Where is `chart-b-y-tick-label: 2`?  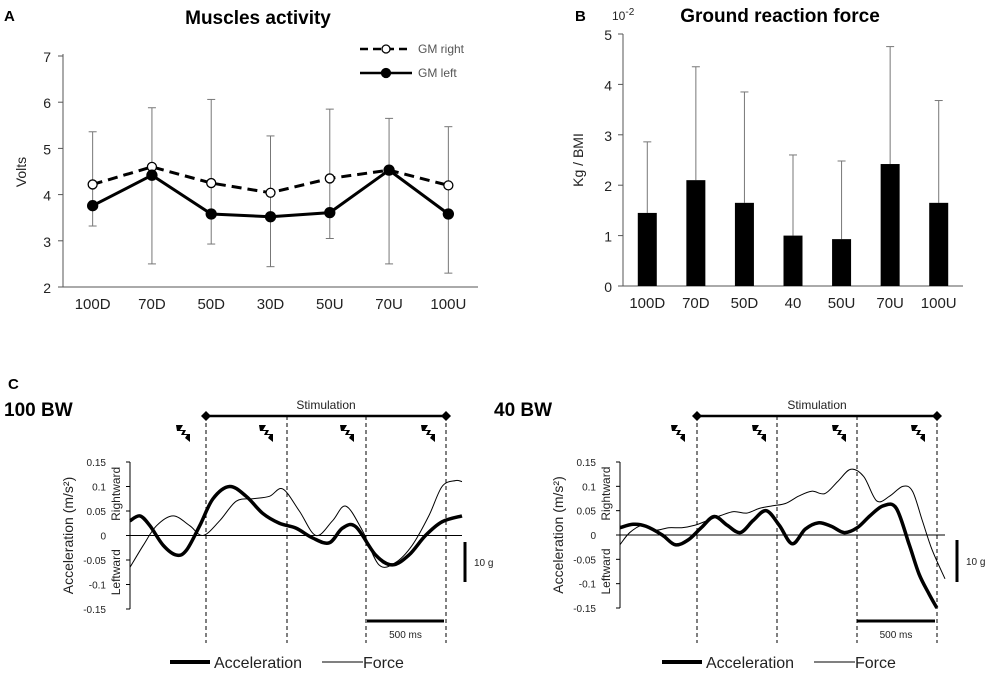 chart-b-y-tick-label: 2 is located at coordinates (608, 186).